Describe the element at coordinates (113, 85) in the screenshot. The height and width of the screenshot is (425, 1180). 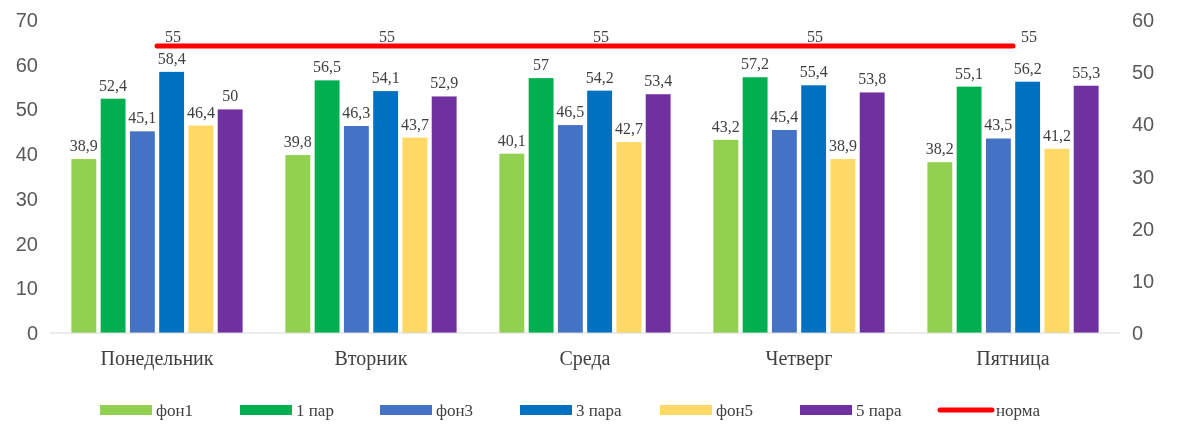
I see `data-label: 52,4` at that location.